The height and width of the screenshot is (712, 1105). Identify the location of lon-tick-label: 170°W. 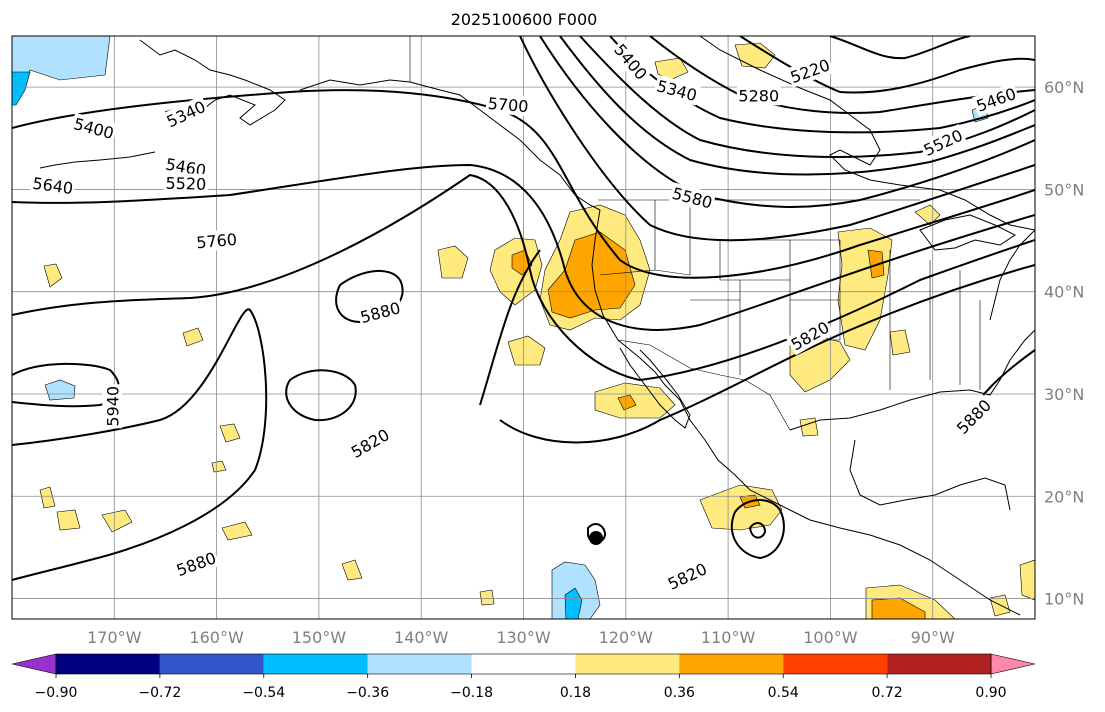
(114, 637).